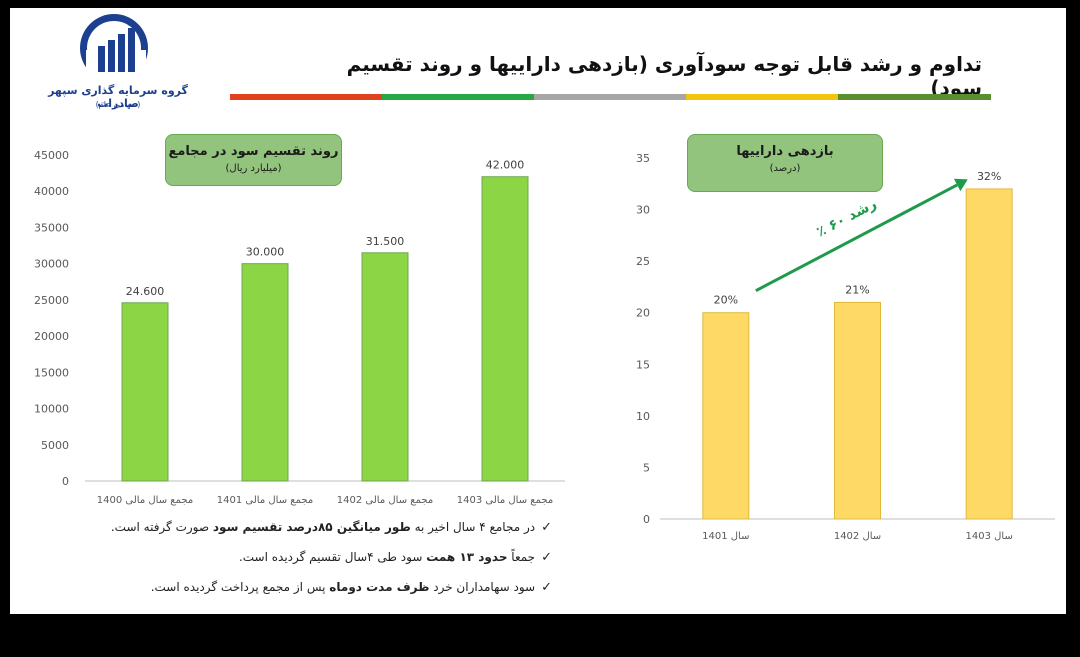  What do you see at coordinates (385, 241) in the screenshot?
I see `data-label-2: 31.500` at bounding box center [385, 241].